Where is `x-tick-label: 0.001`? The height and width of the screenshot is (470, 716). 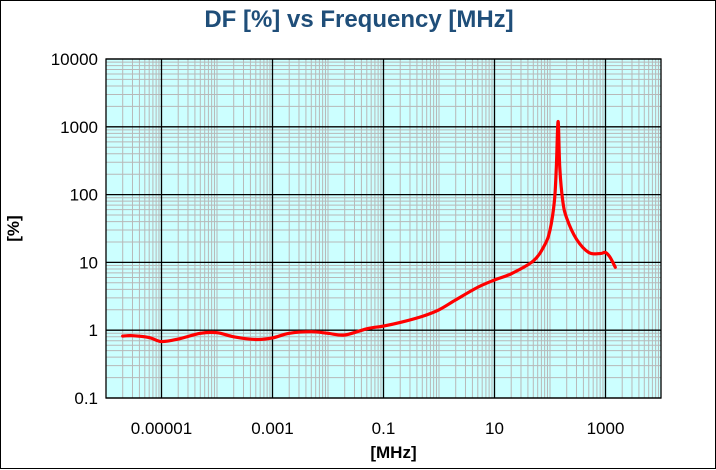 x-tick-label: 0.001 is located at coordinates (272, 428).